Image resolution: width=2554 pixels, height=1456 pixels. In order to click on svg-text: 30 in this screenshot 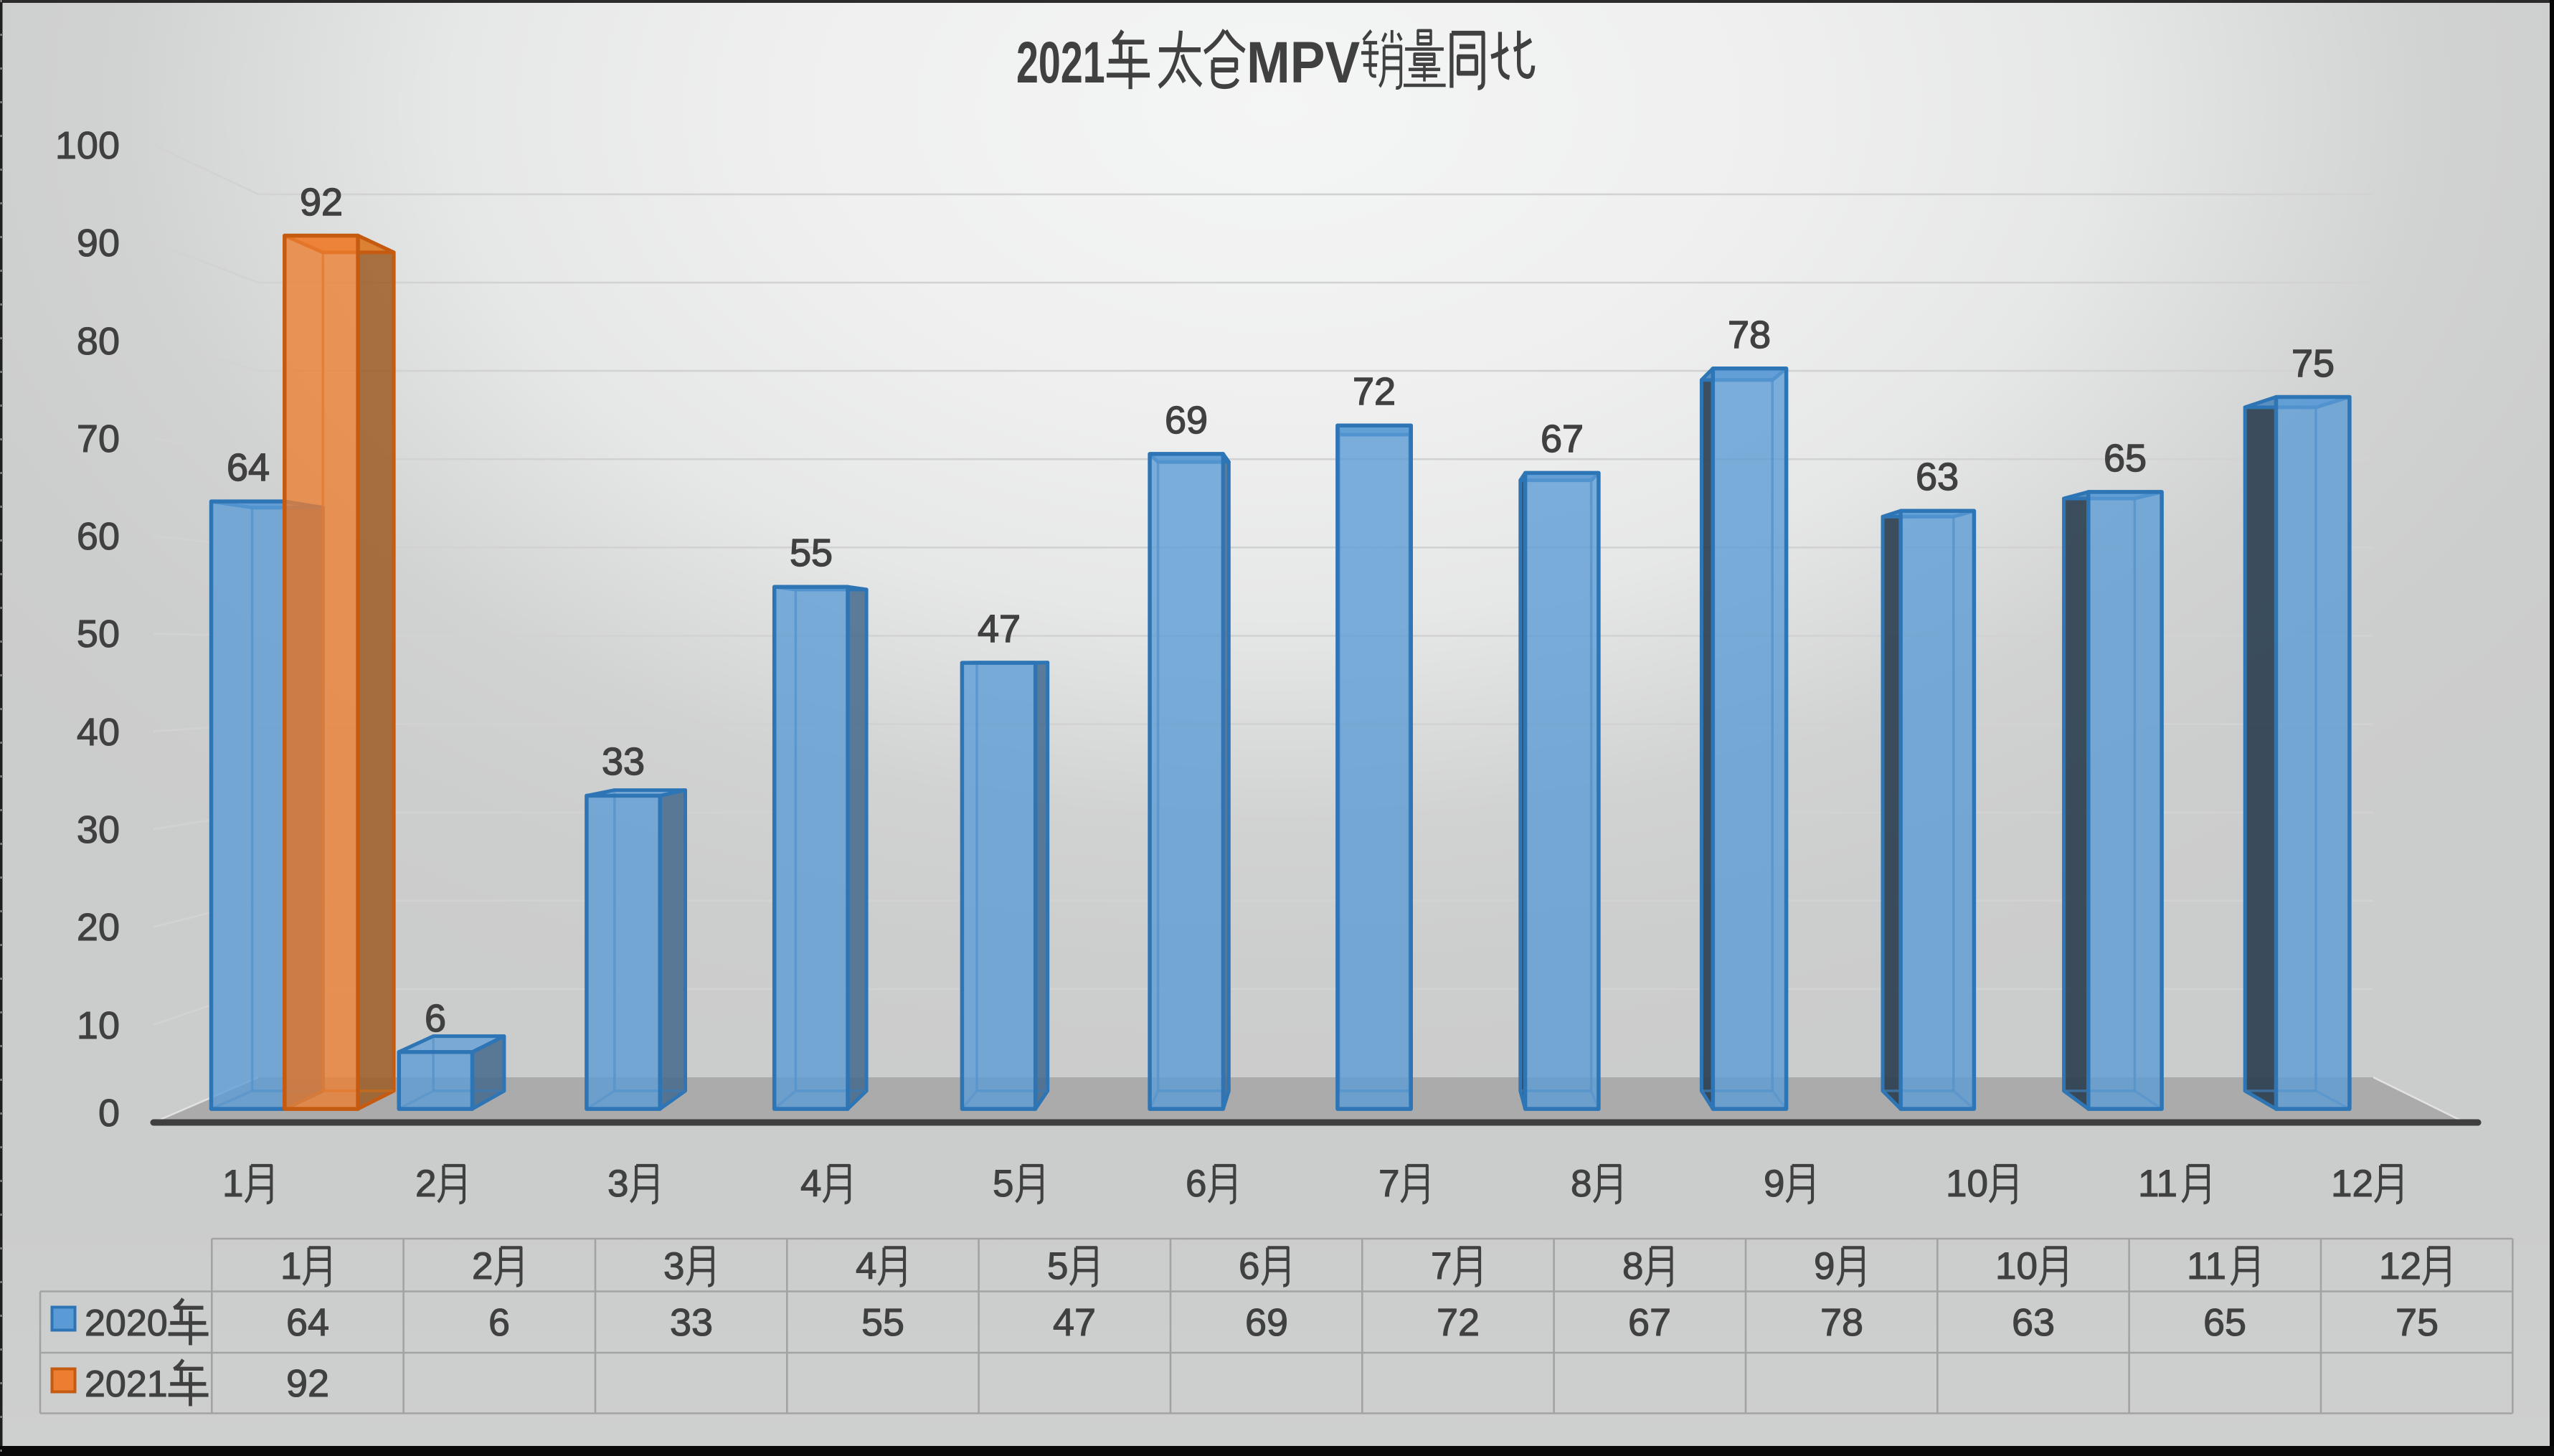, I will do `click(98, 829)`.